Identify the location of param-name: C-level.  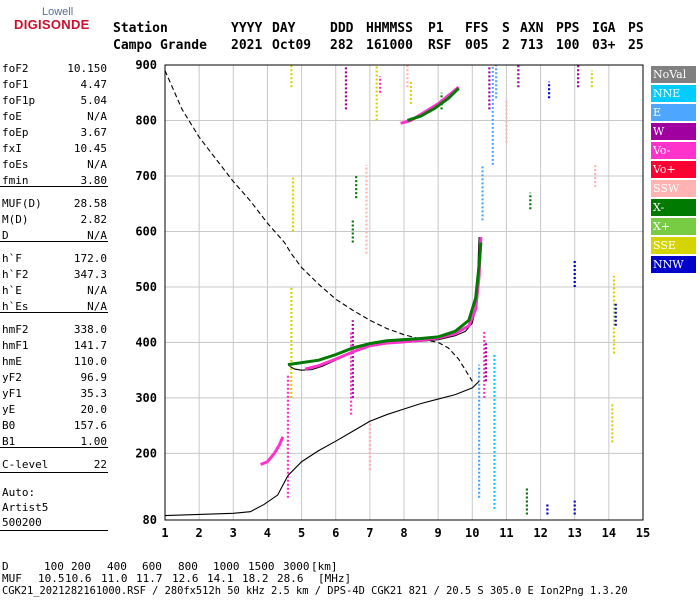
(25, 464).